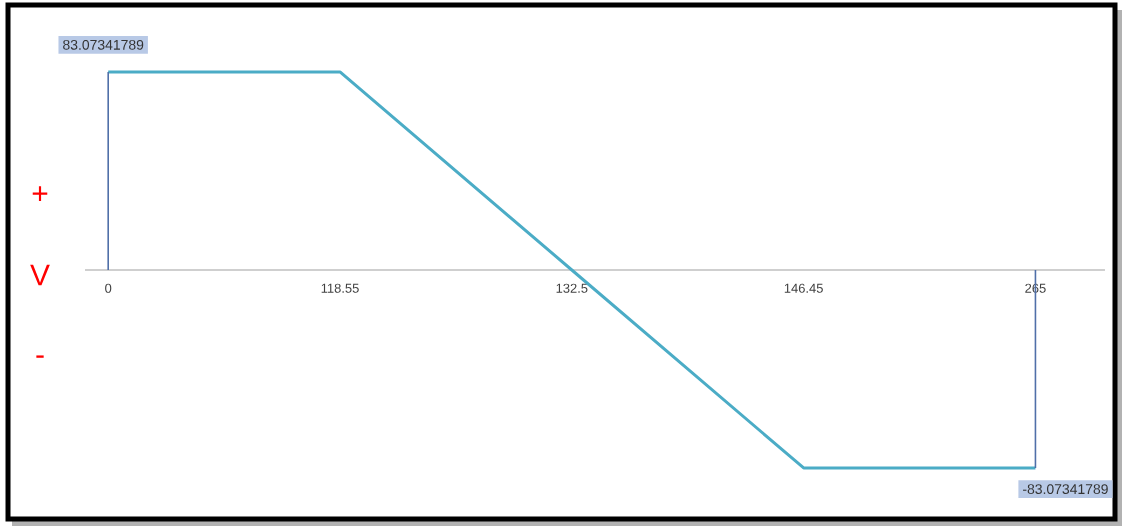  I want to click on x-tick-label: 132.5, so click(572, 288).